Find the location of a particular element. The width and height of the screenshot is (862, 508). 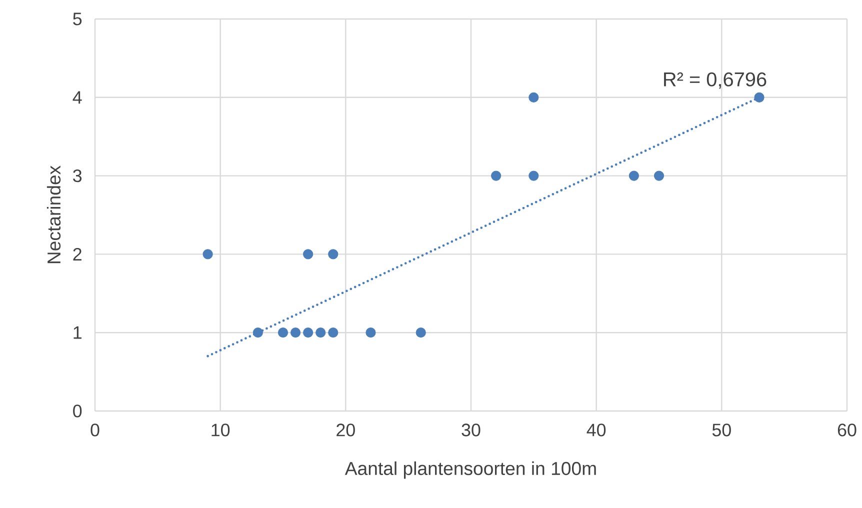

y-tick-label: 3 is located at coordinates (77, 175).